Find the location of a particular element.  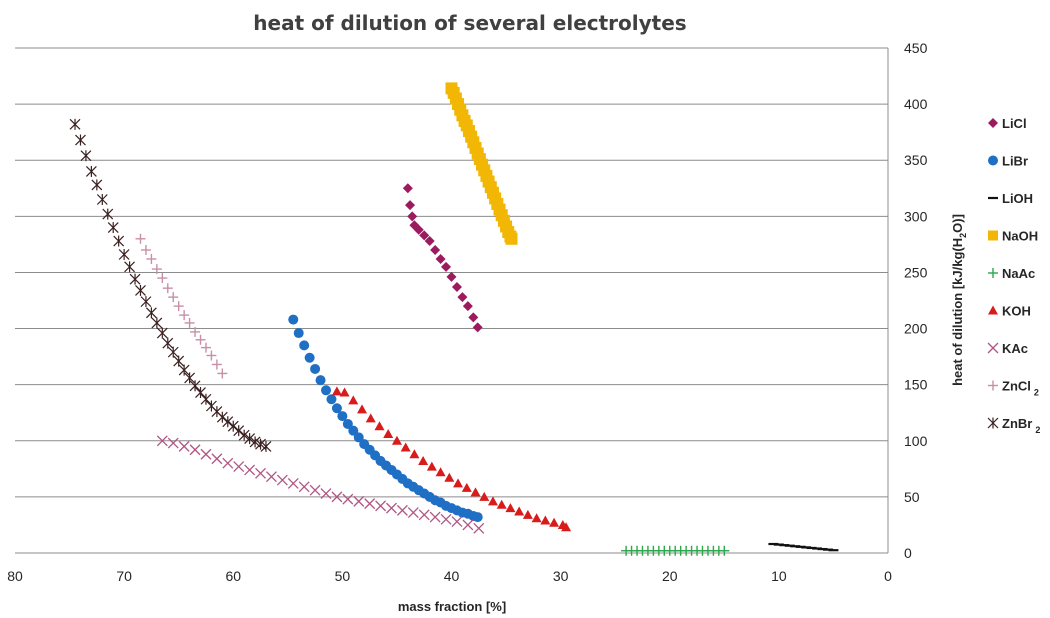

legend-label: ZnCl 2 is located at coordinates (1020, 388).